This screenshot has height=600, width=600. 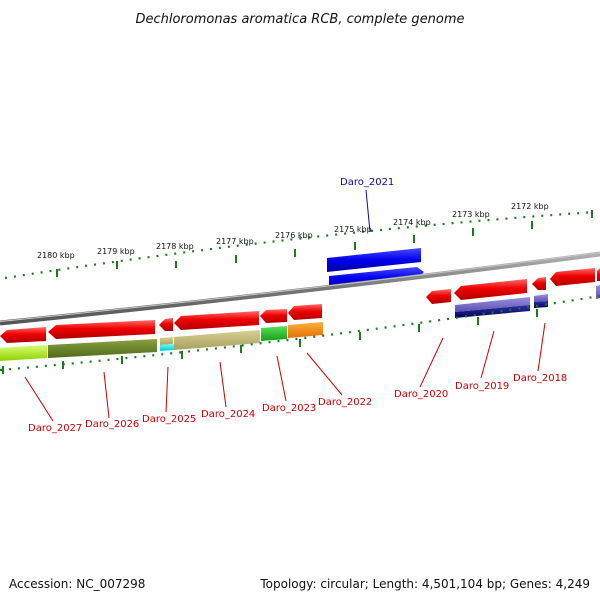 I want to click on kbp-label: 2177 kbp, so click(x=235, y=241).